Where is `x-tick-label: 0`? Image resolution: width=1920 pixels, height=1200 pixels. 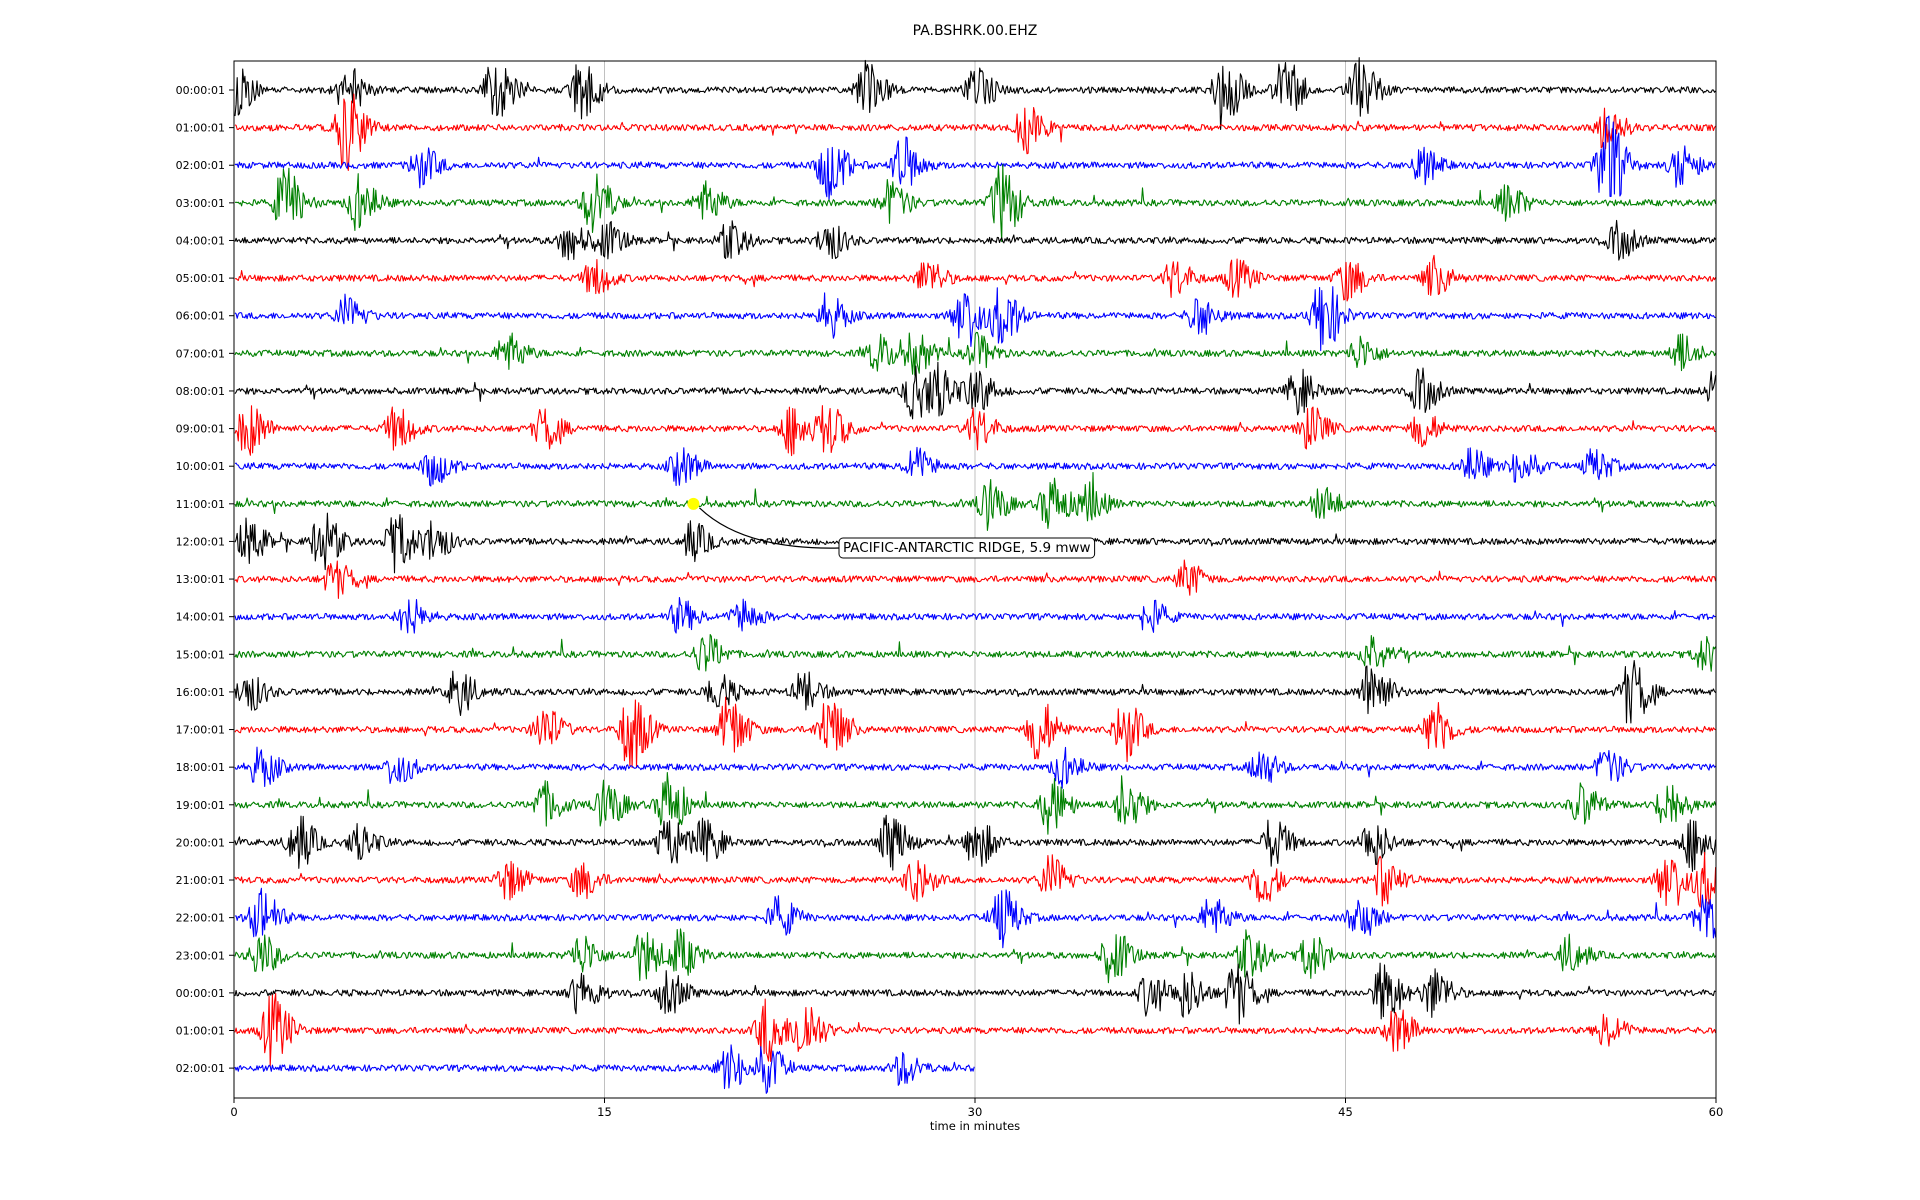 x-tick-label: 0 is located at coordinates (233, 1112).